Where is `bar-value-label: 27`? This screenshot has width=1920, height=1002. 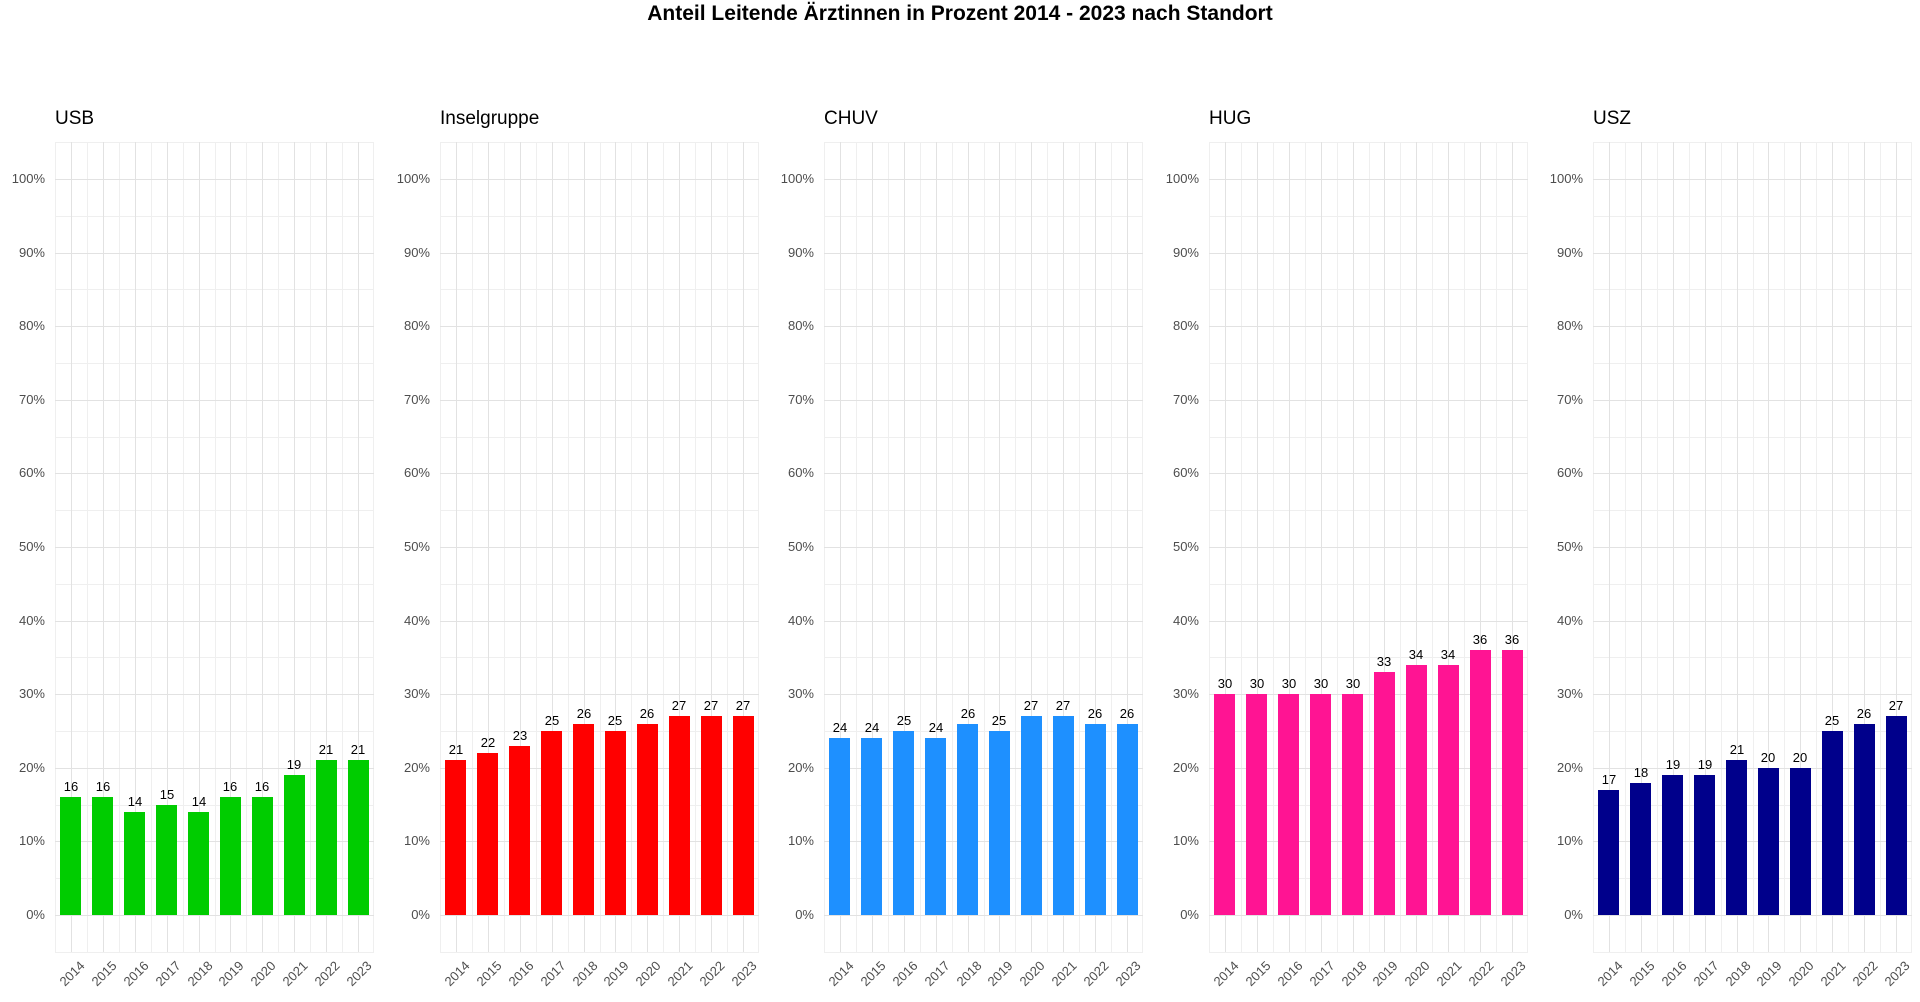 bar-value-label: 27 is located at coordinates (1063, 705).